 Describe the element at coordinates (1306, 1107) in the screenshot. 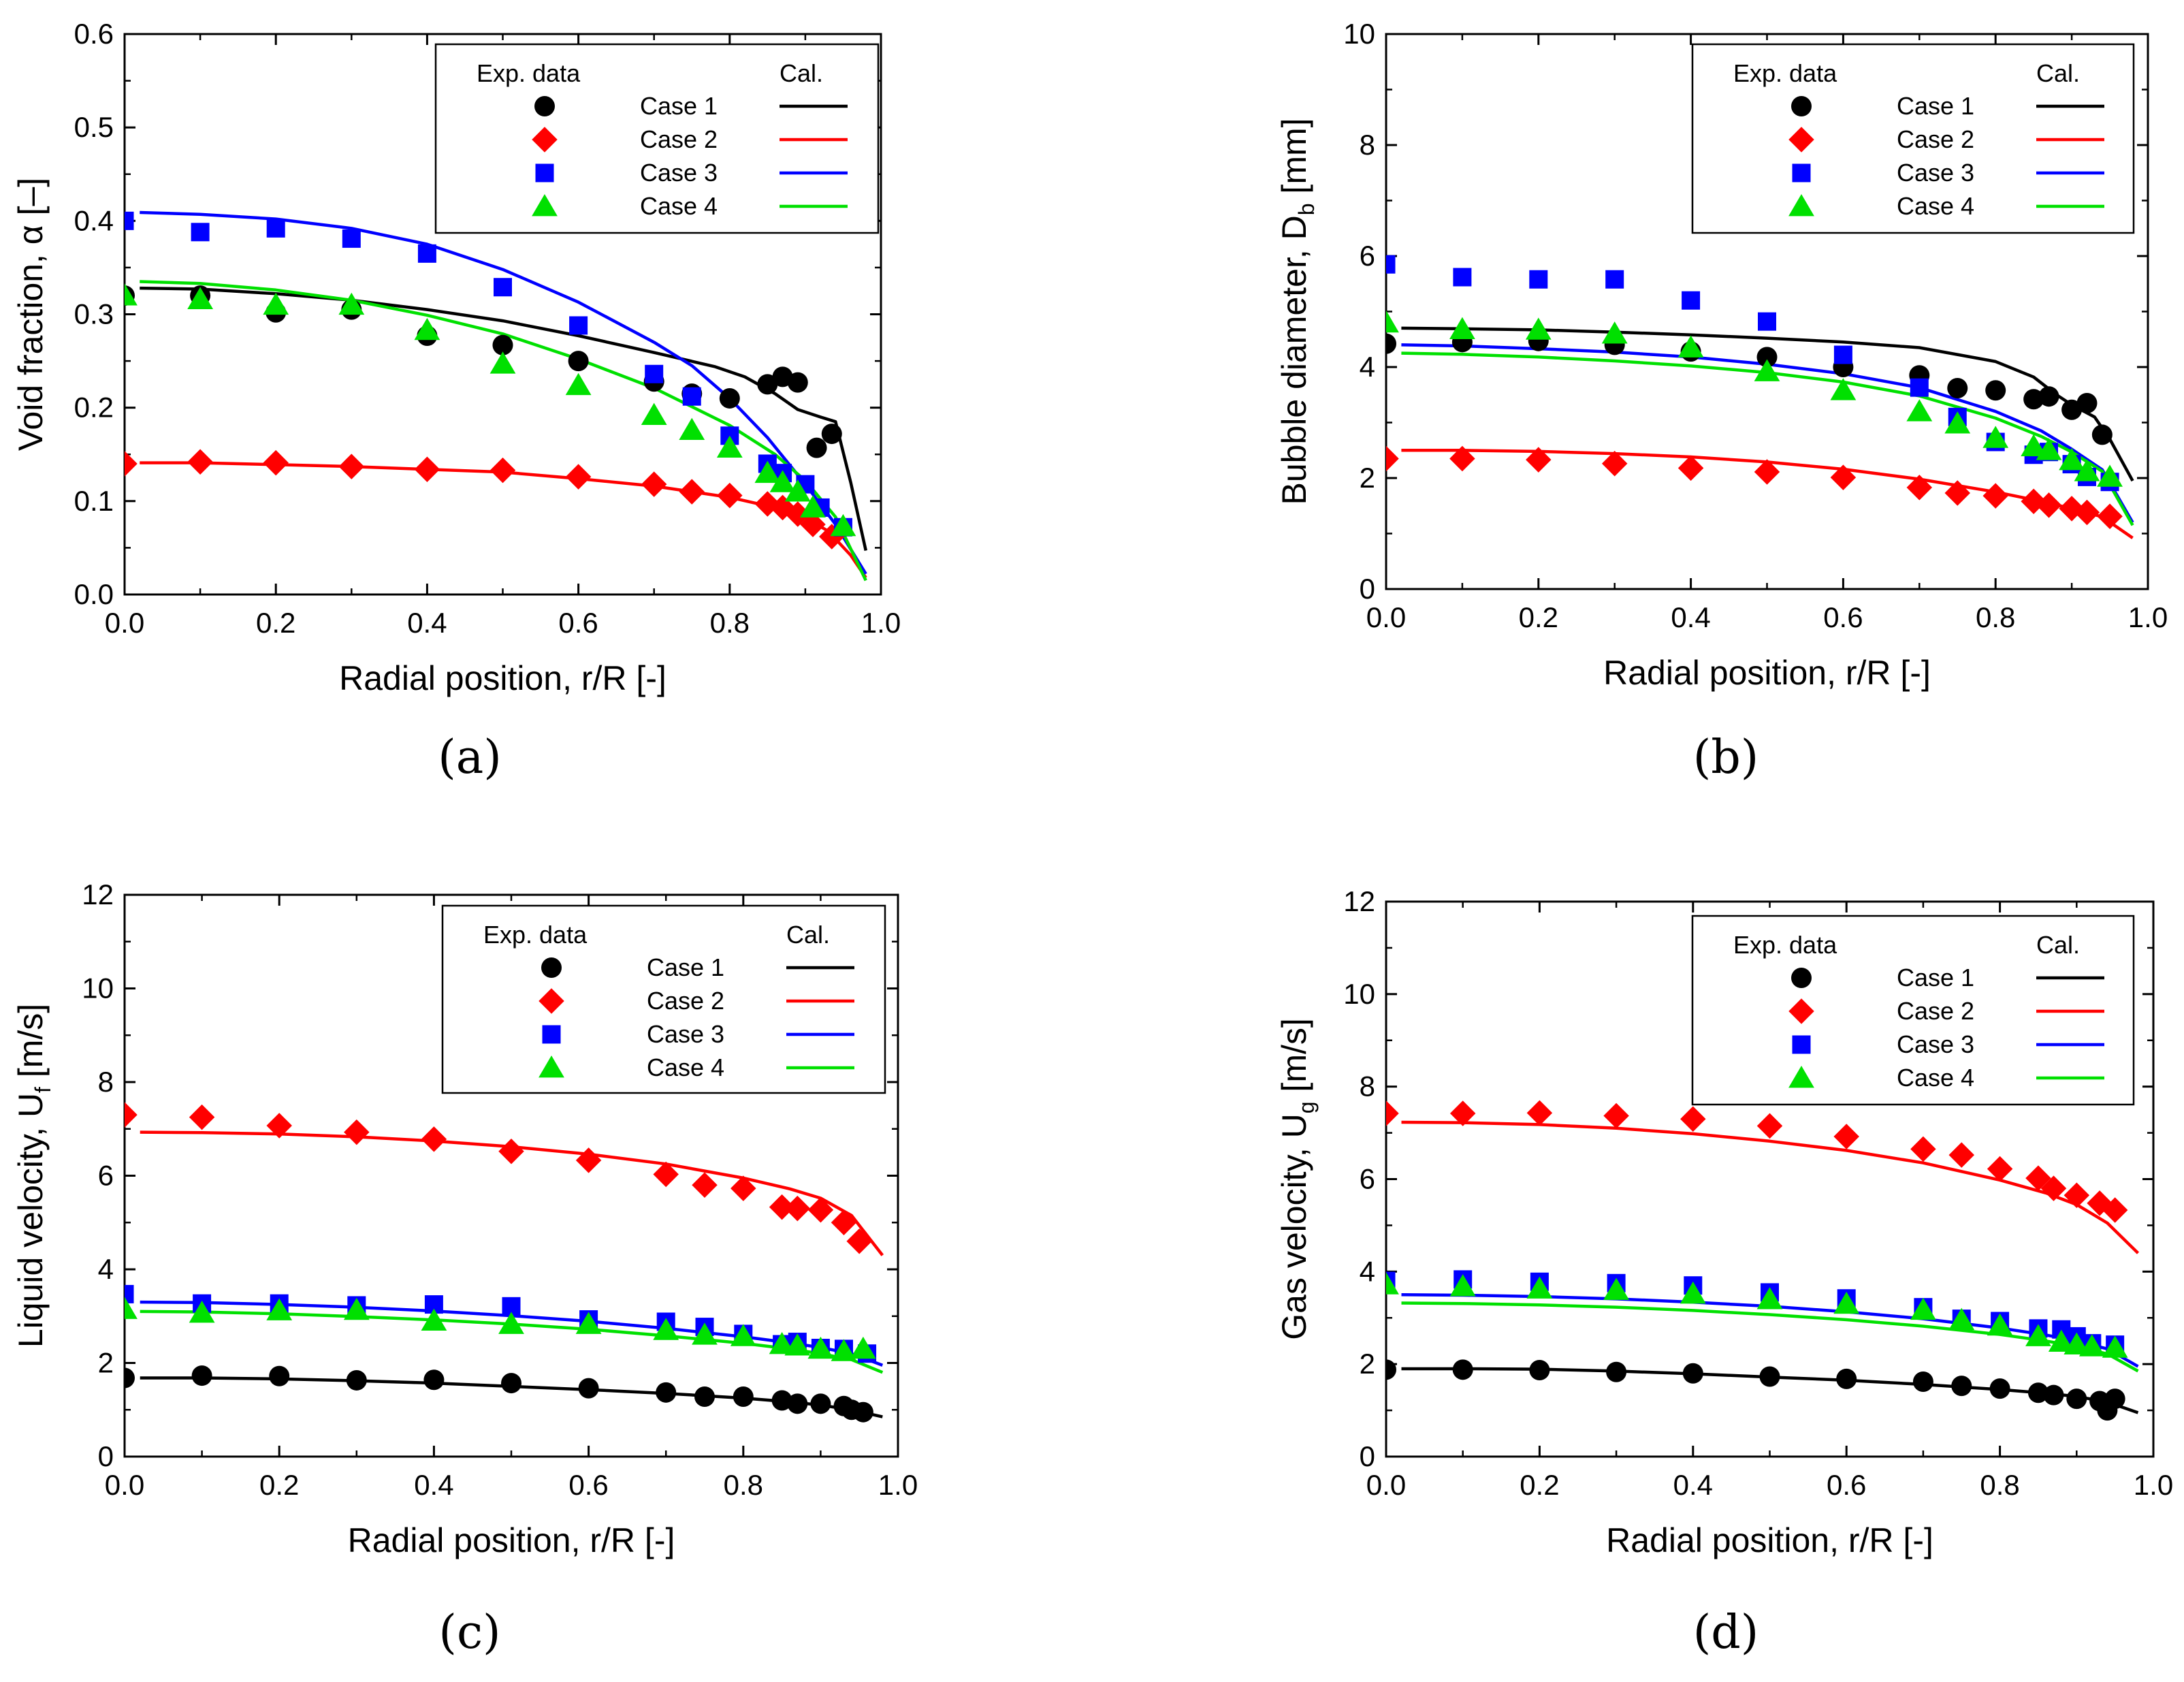

I see `y-axis-label-subscript: g` at that location.